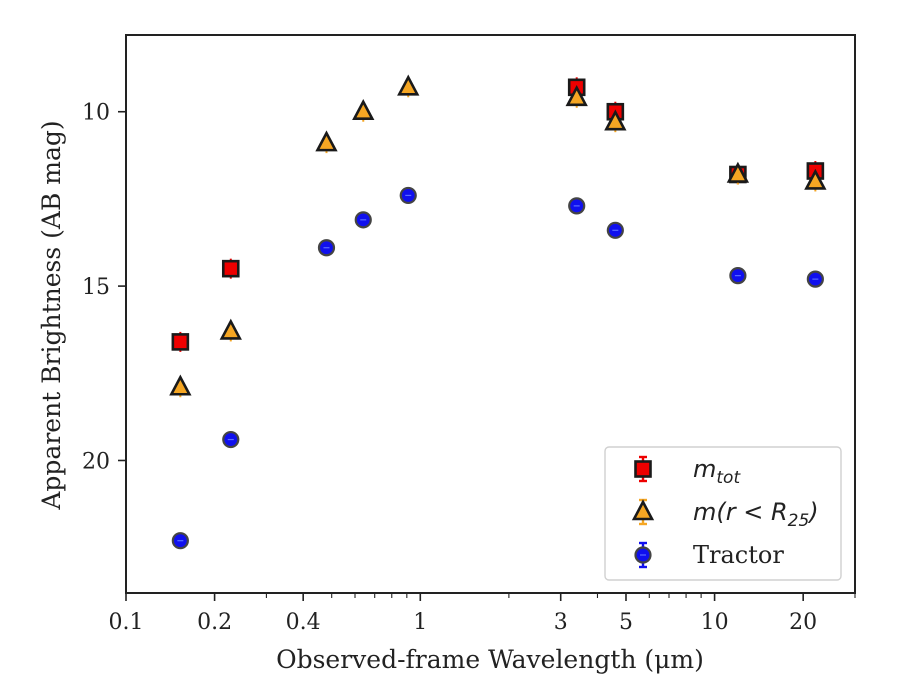  I want to click on y-tick-label: 10, so click(96, 113).